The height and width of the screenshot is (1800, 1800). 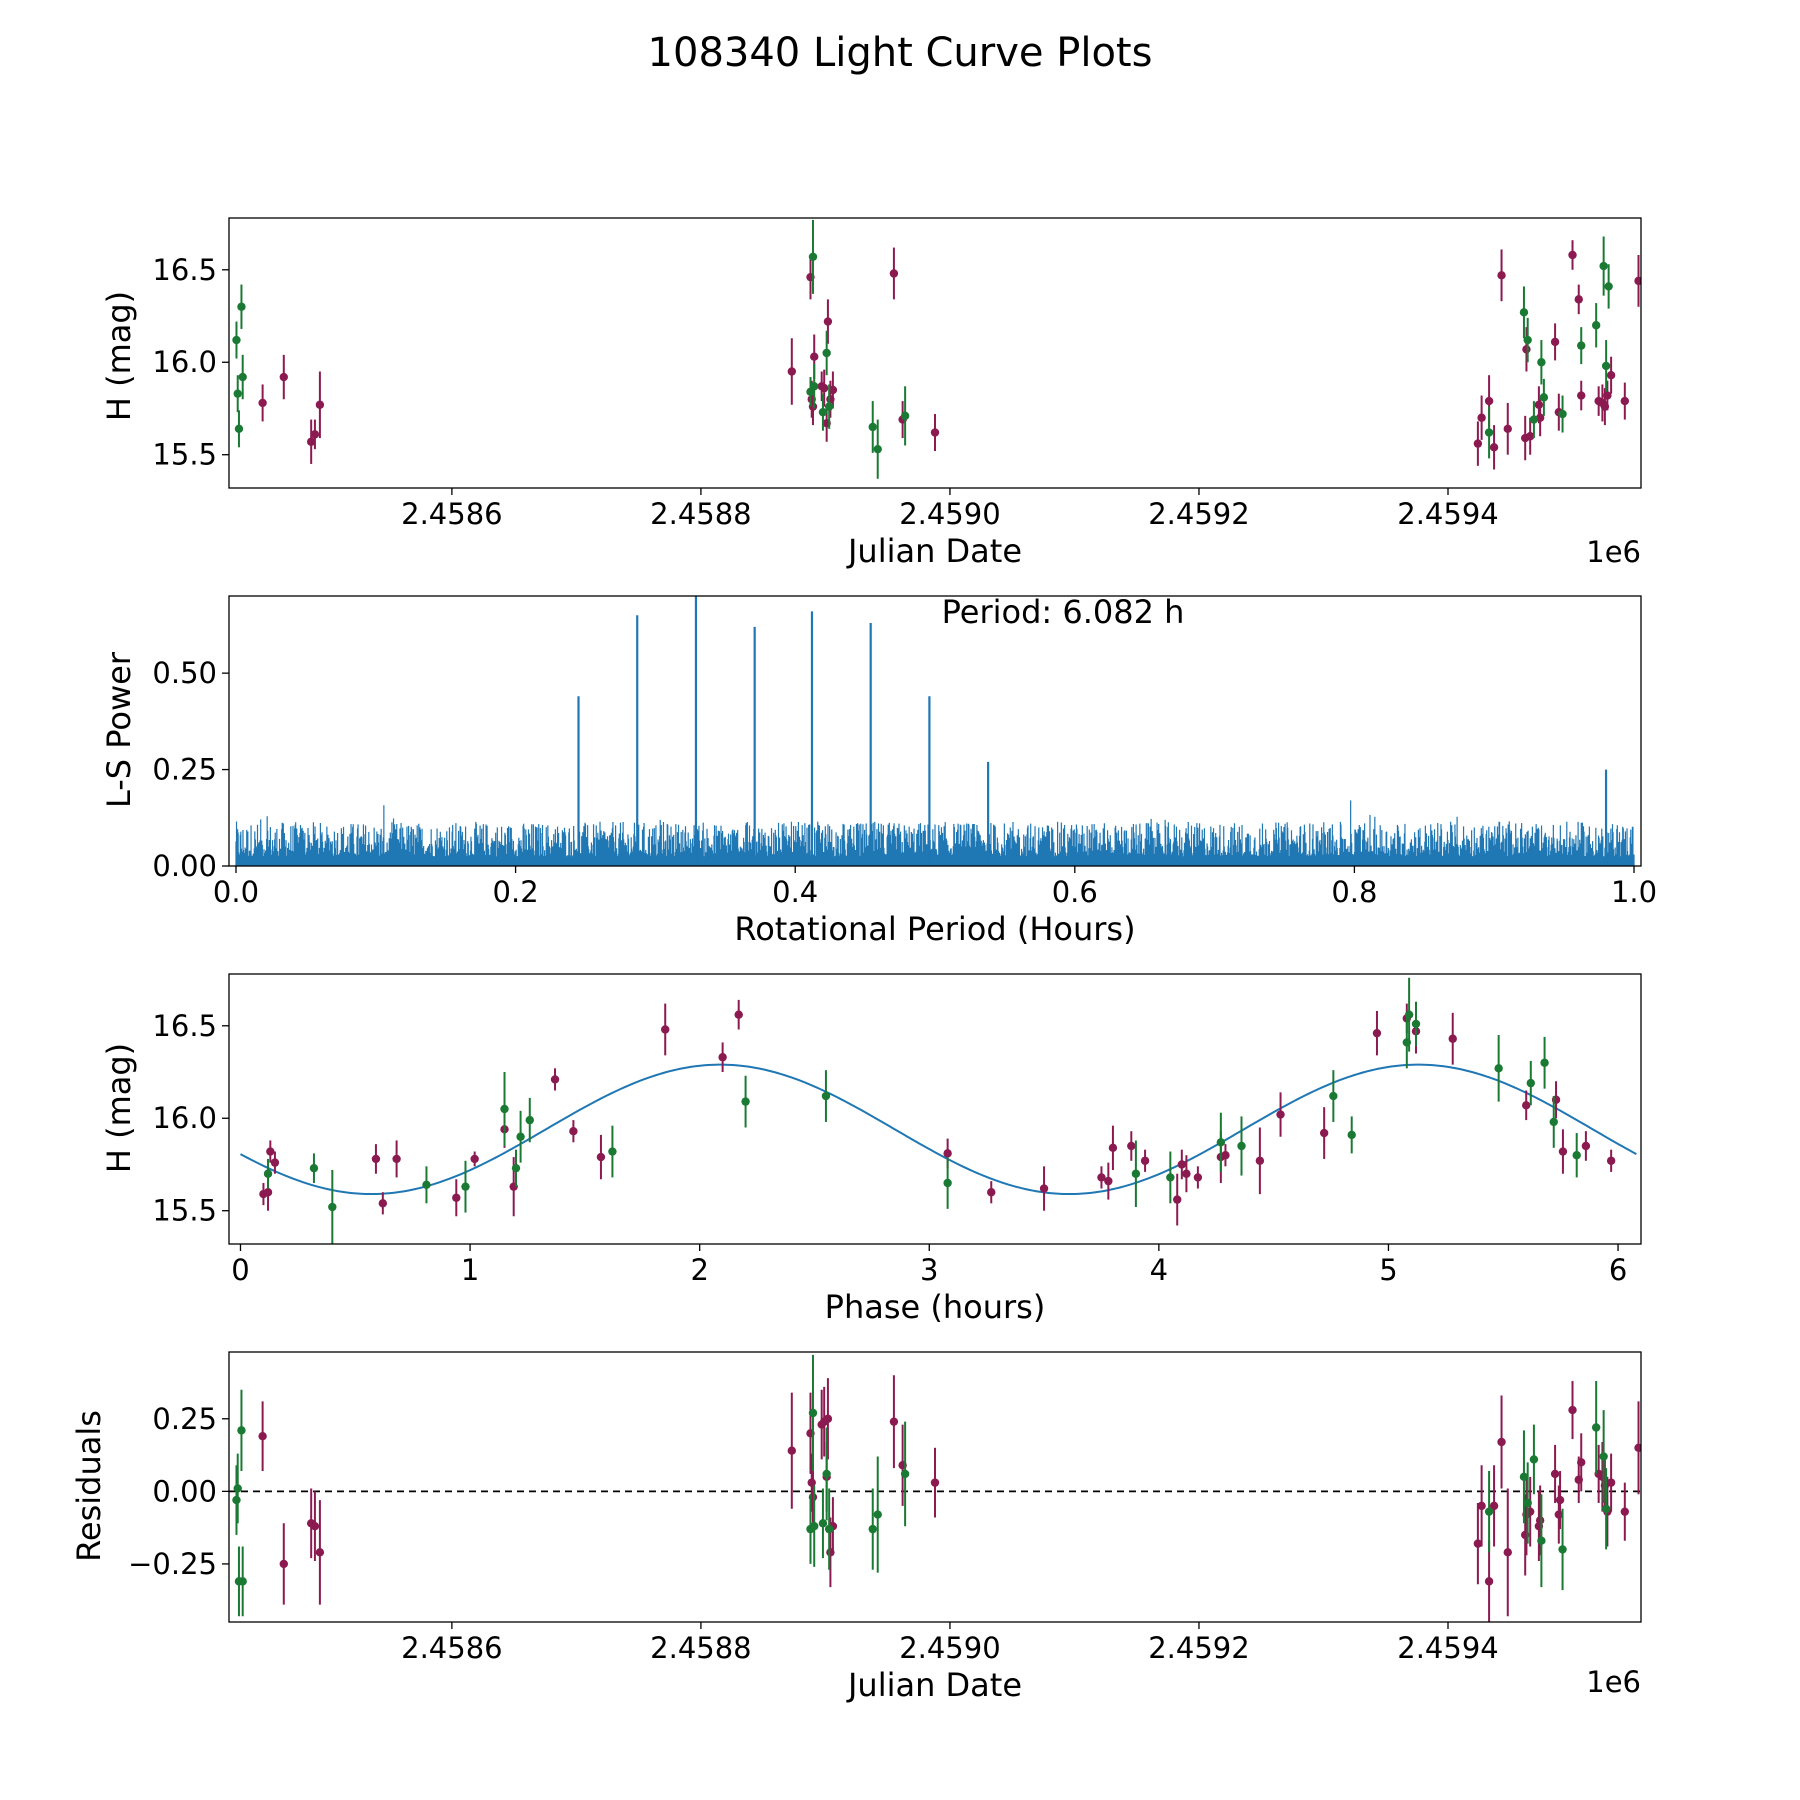 I want to click on x-tick-label: 2.4590, so click(x=949, y=1648).